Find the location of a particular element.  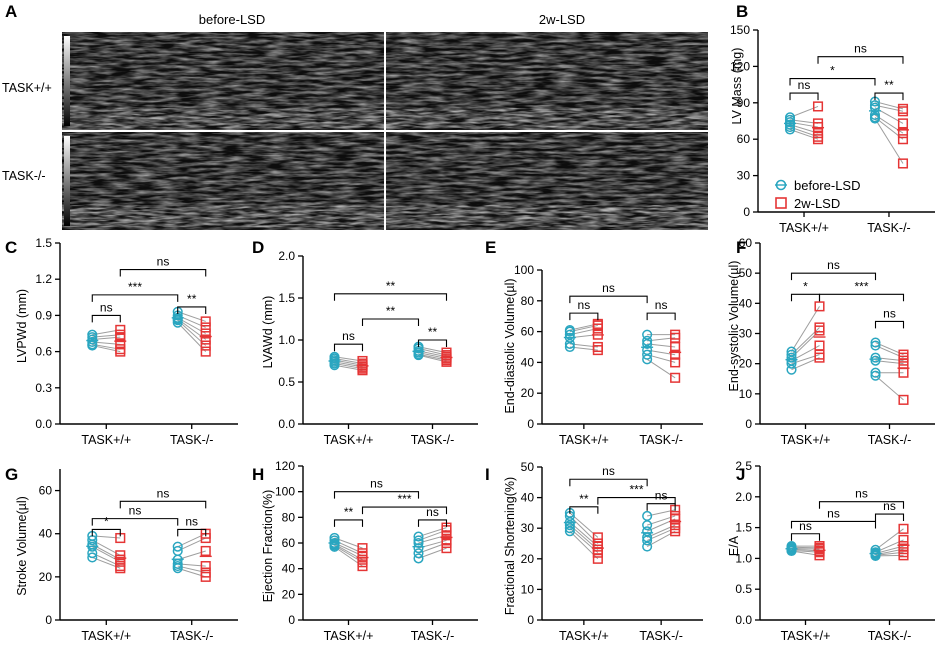

y-tick-label: 0.0 is located at coordinates (743, 620).